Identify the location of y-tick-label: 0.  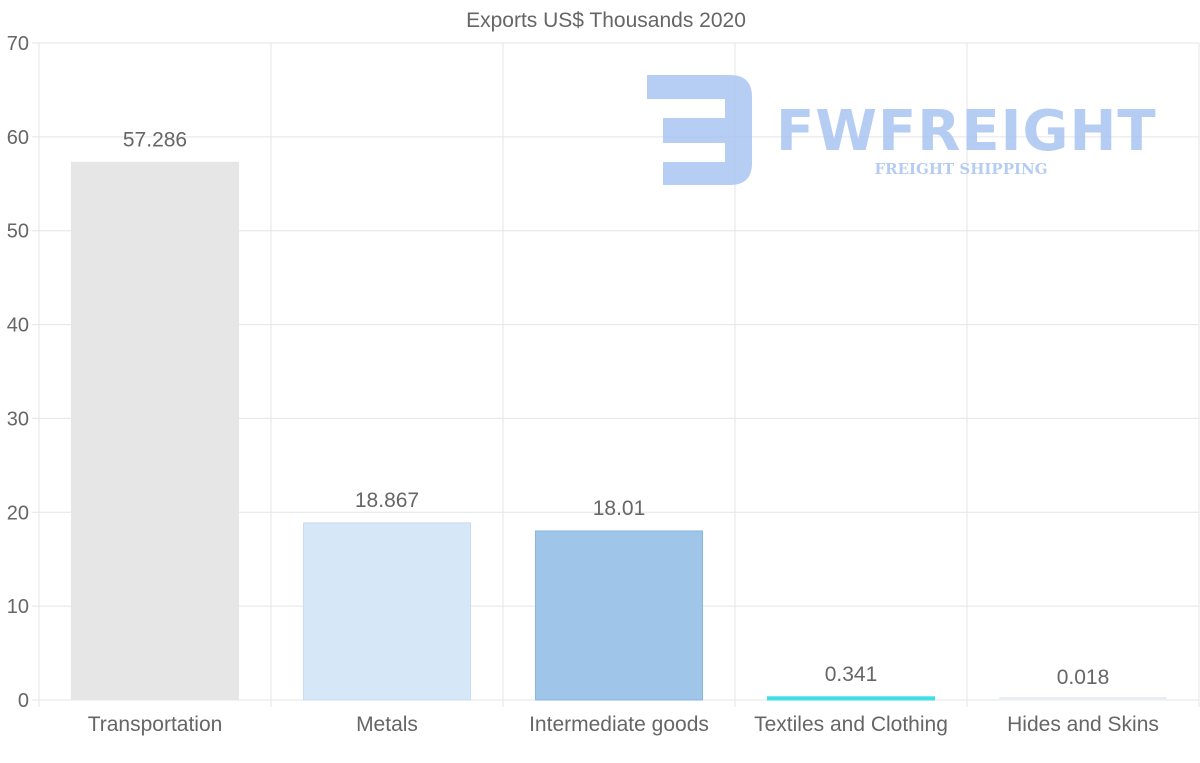
(23, 701).